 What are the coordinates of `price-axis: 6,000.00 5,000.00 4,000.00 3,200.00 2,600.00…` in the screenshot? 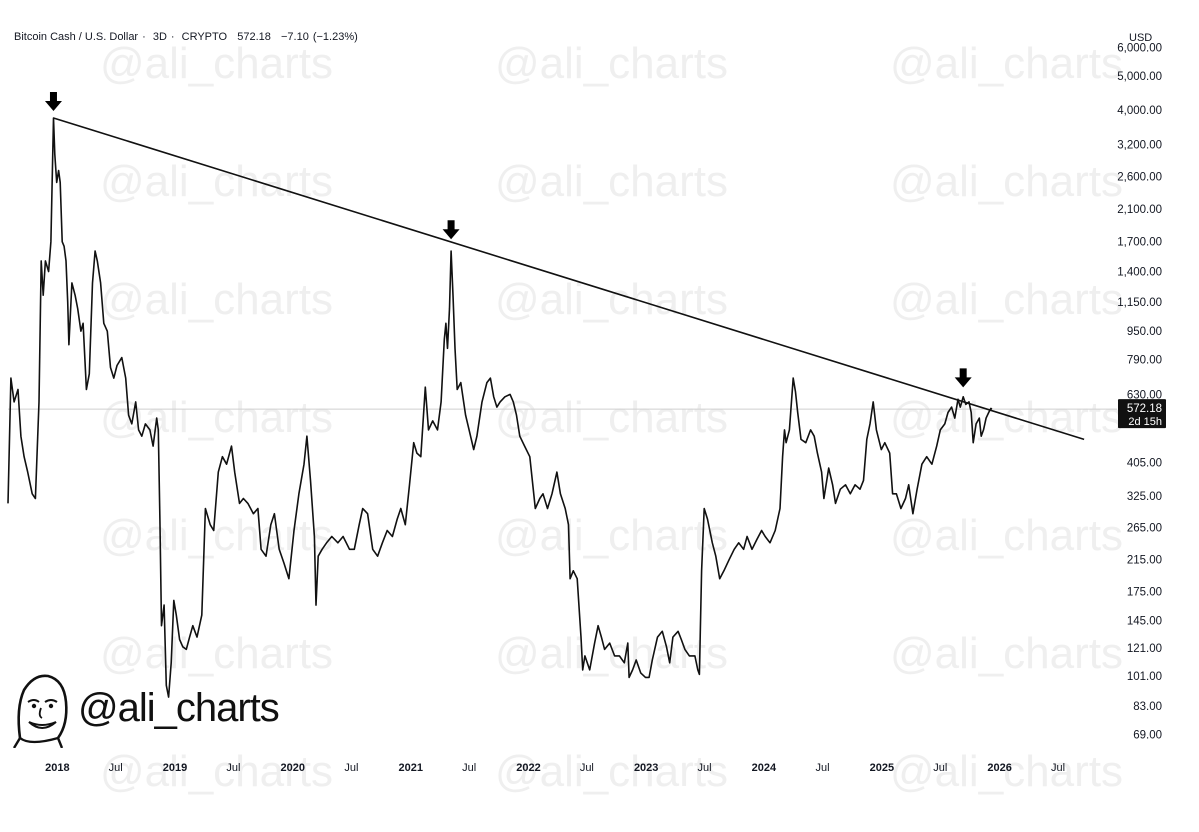 It's located at (1139, 392).